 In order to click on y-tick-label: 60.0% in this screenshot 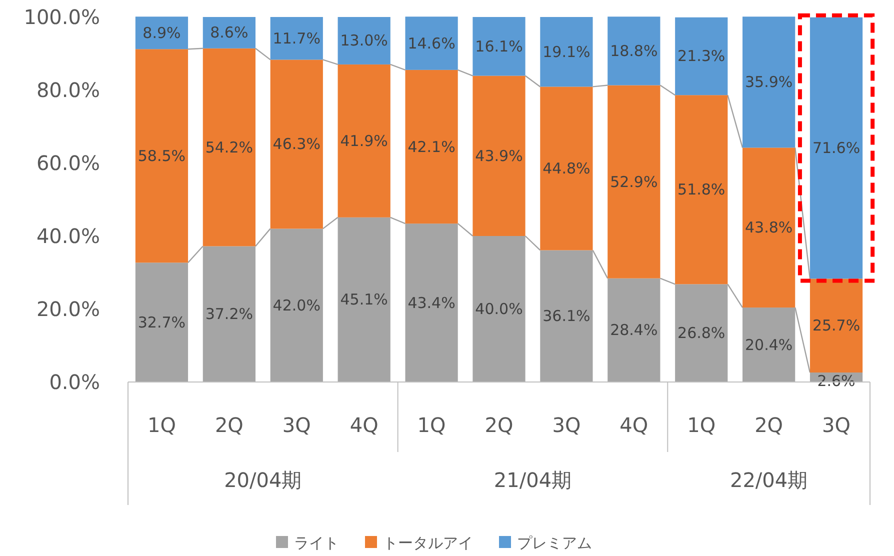, I will do `click(68, 163)`.